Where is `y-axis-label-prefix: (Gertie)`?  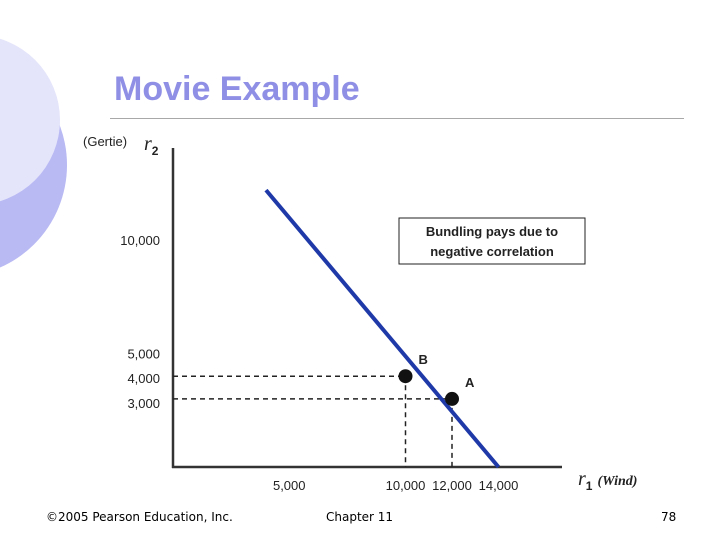 y-axis-label-prefix: (Gertie) is located at coordinates (105, 141).